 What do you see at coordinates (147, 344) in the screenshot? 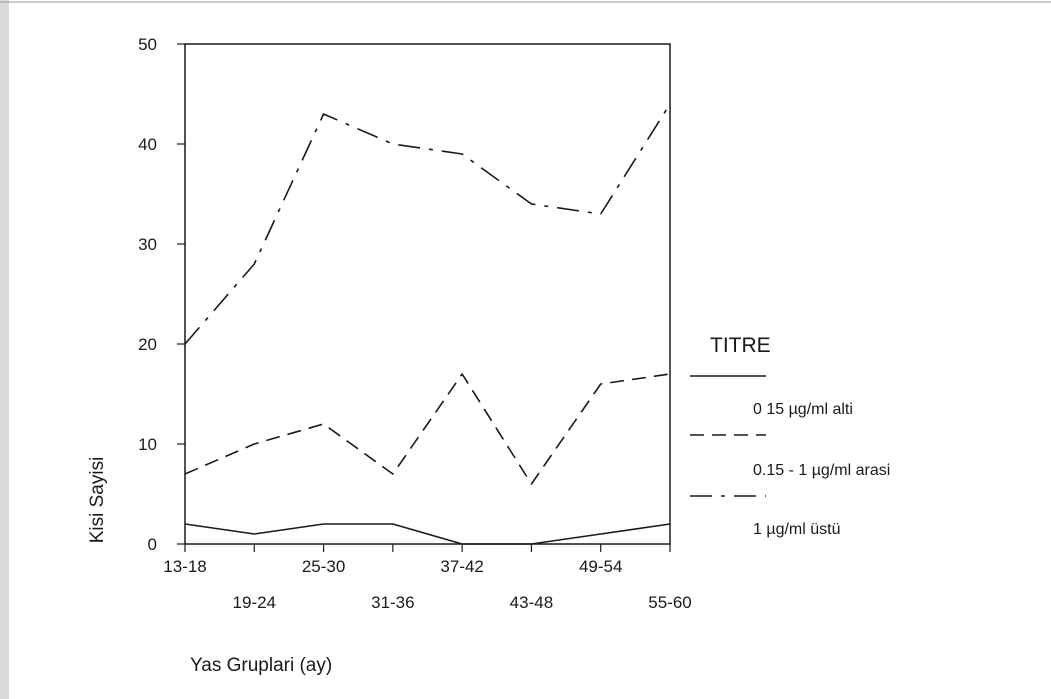
I see `y-tick-label: 20` at bounding box center [147, 344].